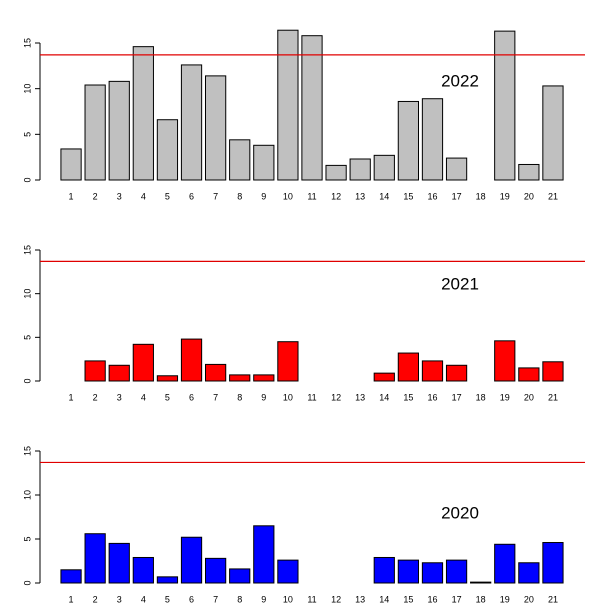 This screenshot has width=605, height=604. What do you see at coordinates (288, 196) in the screenshot?
I see `x-tick-label: 10` at bounding box center [288, 196].